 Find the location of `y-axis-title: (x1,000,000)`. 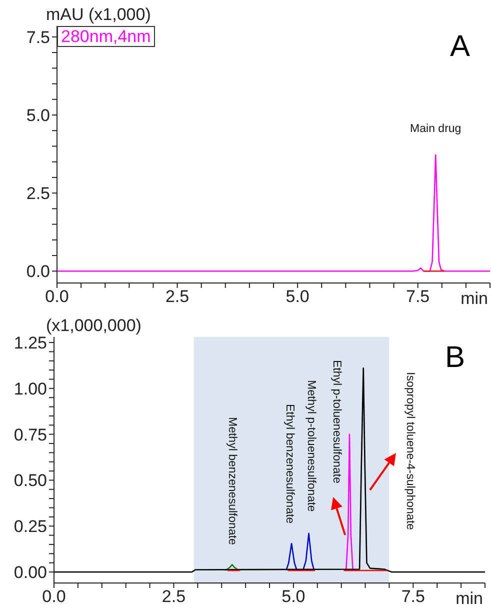

y-axis-title: (x1,000,000) is located at coordinates (94, 326).